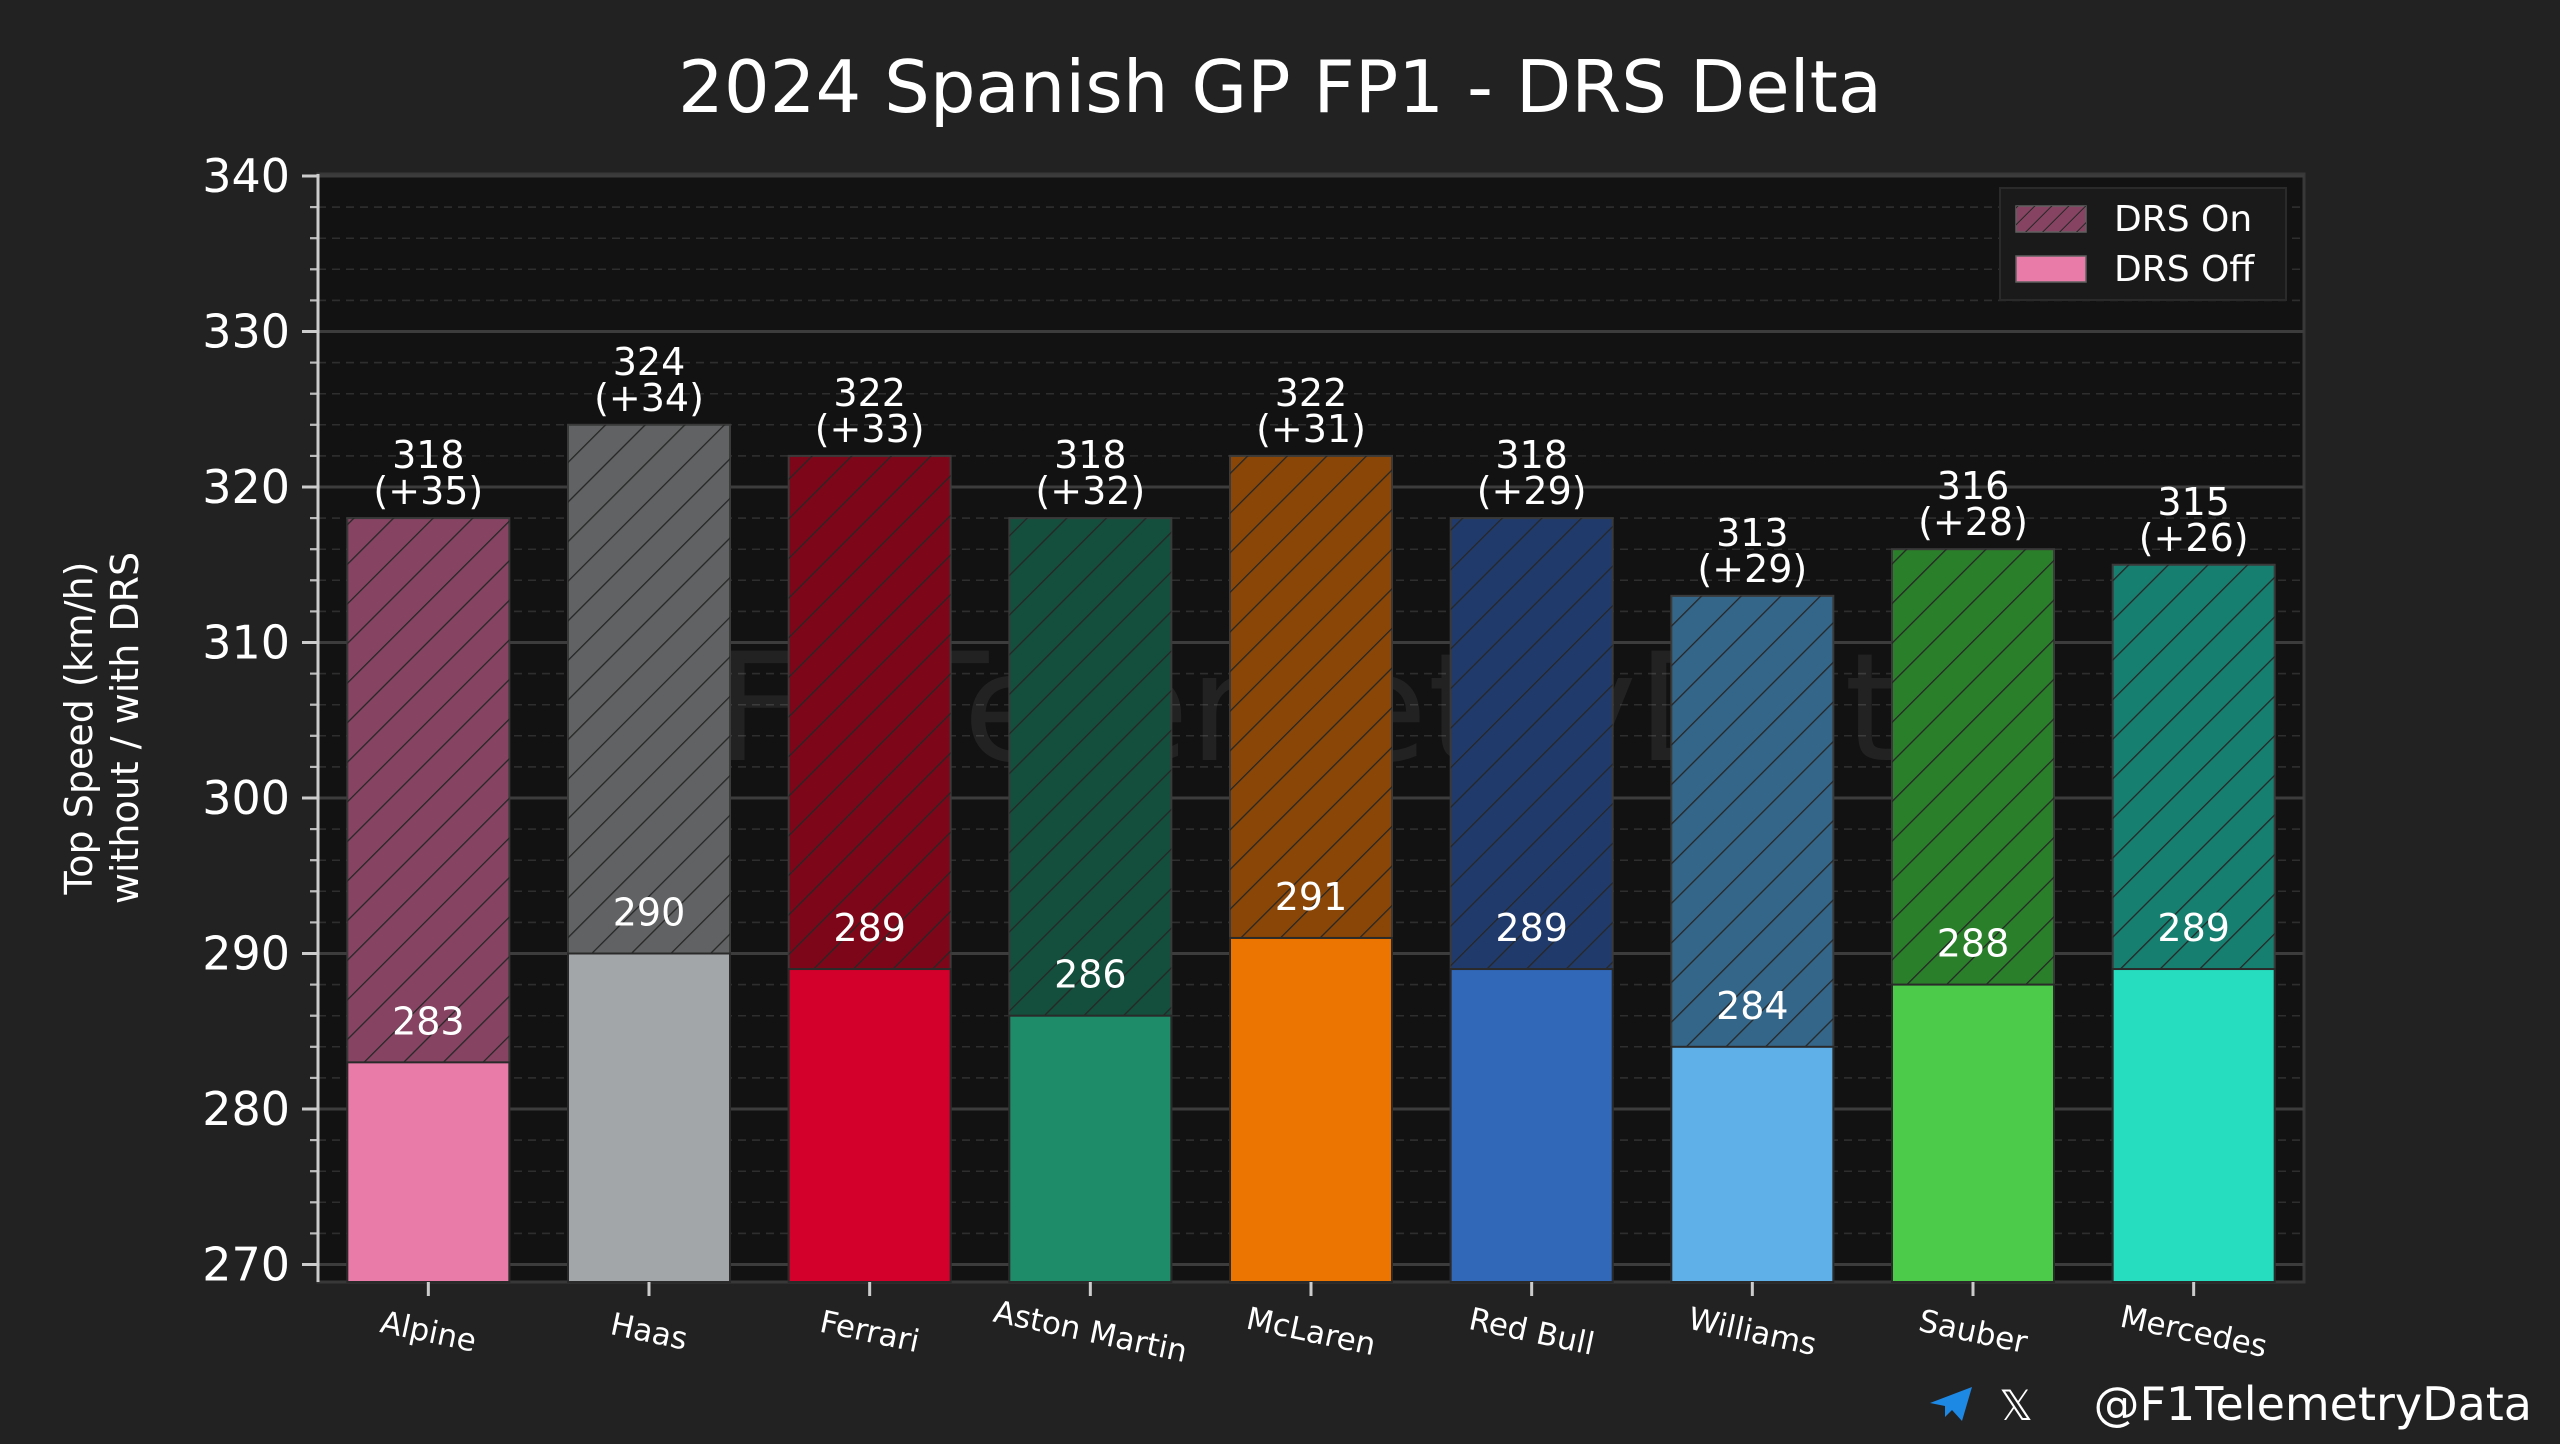  I want to click on x-icon: 𝕏, so click(2016, 1405).